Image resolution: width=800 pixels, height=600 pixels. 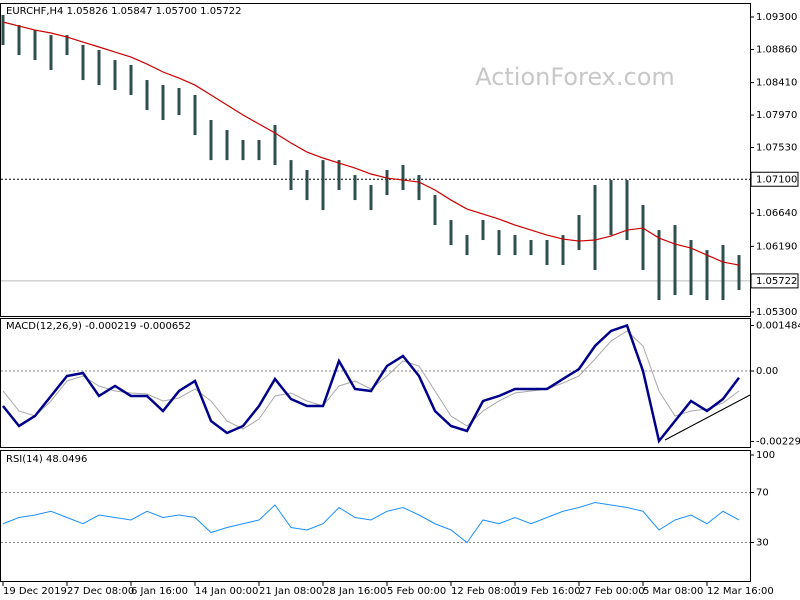 What do you see at coordinates (778, 441) in the screenshot?
I see `y-tick-label: -0.002297` at bounding box center [778, 441].